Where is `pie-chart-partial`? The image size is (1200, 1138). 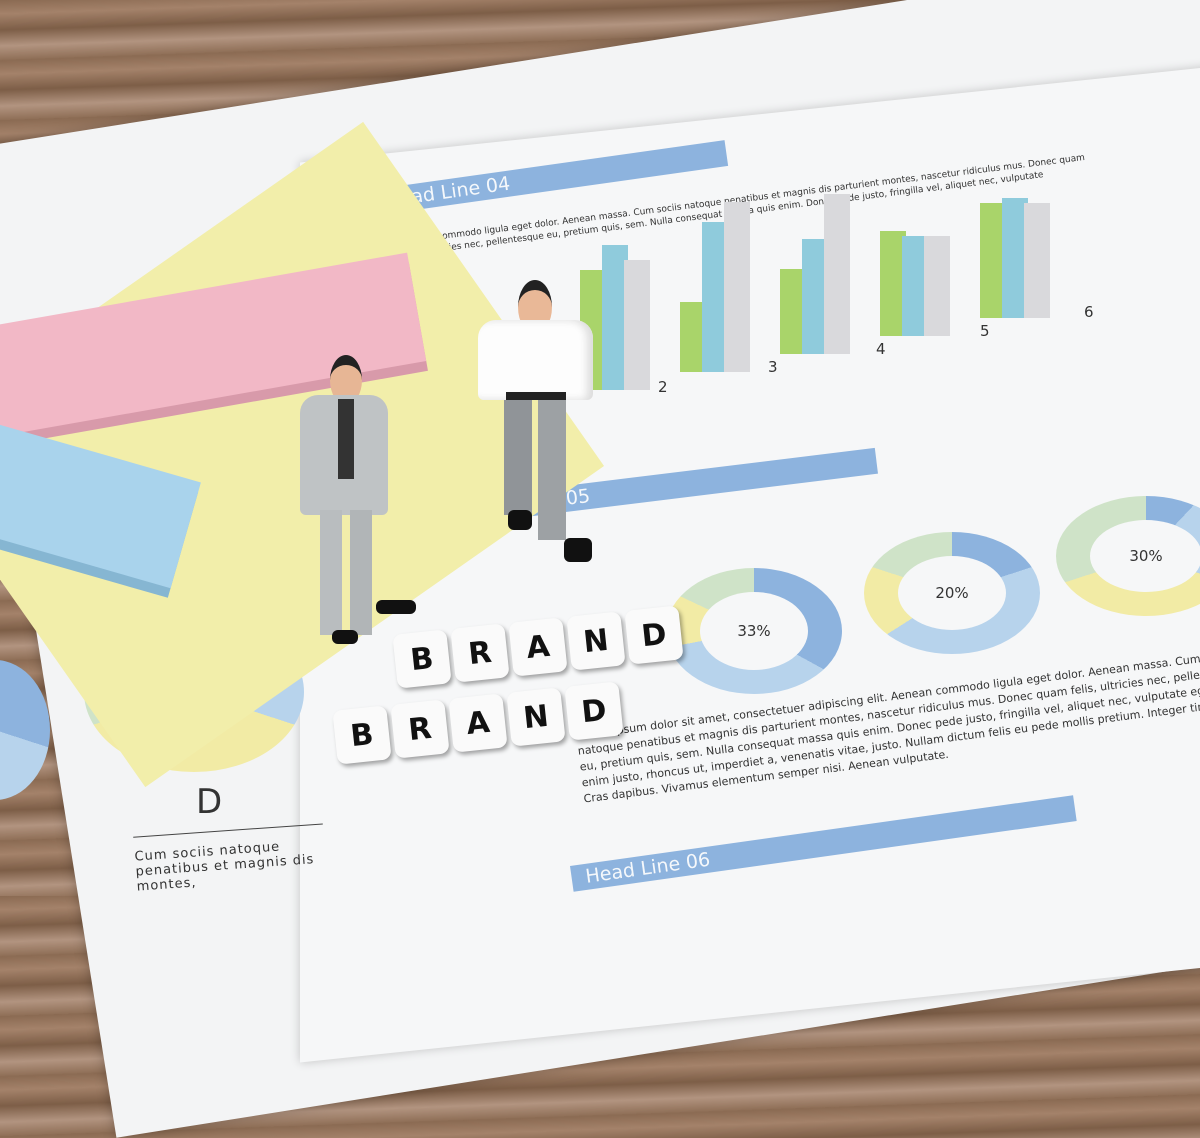 pie-chart-partial is located at coordinates (25, 730).